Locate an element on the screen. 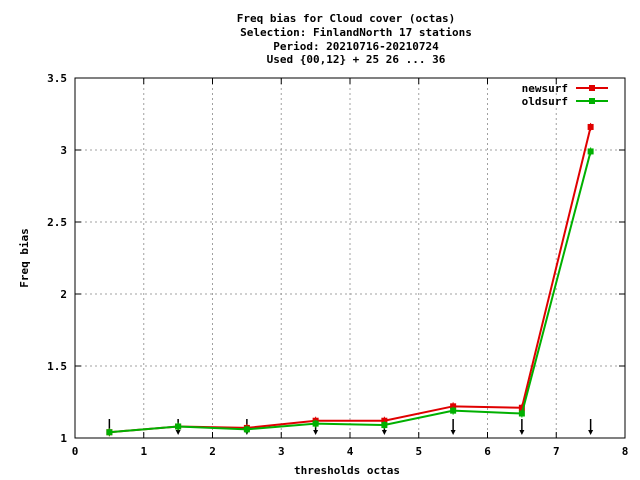 The width and height of the screenshot is (640, 480). title-line-2: Selection: FinlandNorth 17 stations is located at coordinates (356, 32).